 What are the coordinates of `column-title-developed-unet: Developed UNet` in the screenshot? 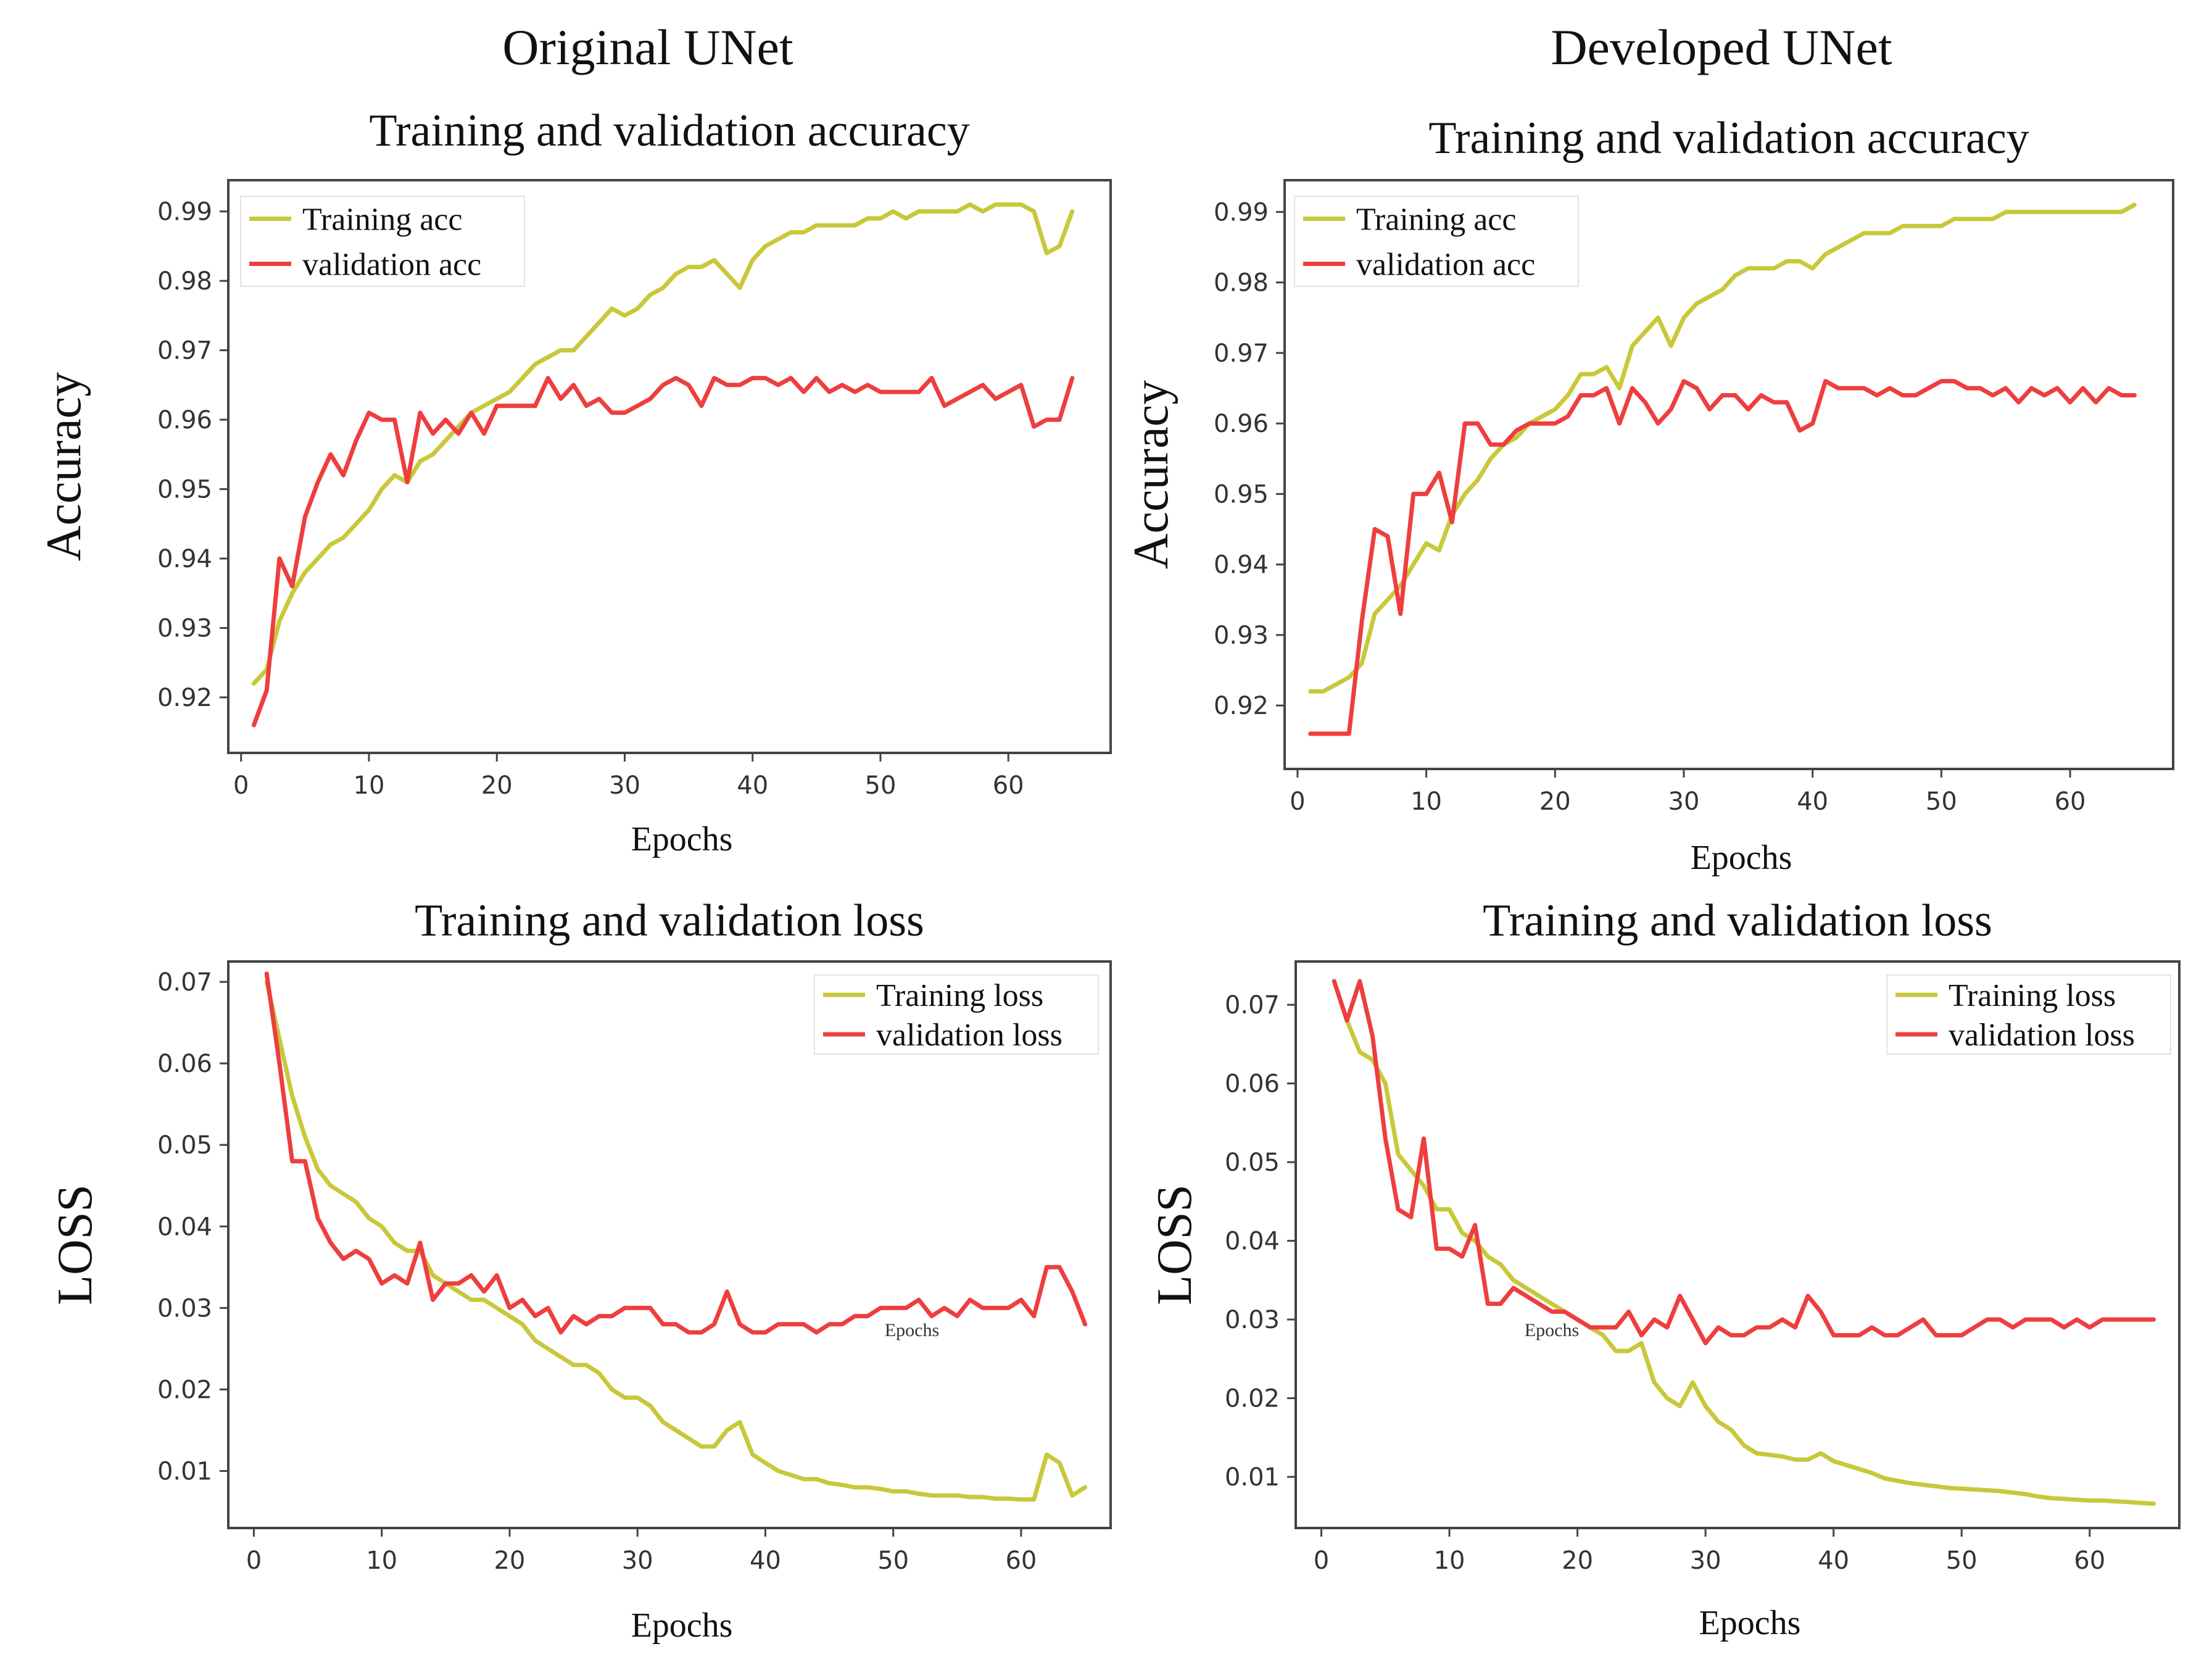 It's located at (1721, 47).